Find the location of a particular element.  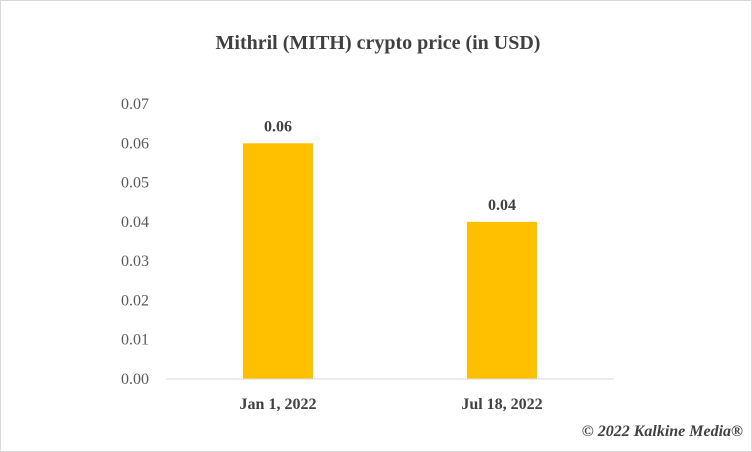

y-tick-label: 0.06 is located at coordinates (135, 143).